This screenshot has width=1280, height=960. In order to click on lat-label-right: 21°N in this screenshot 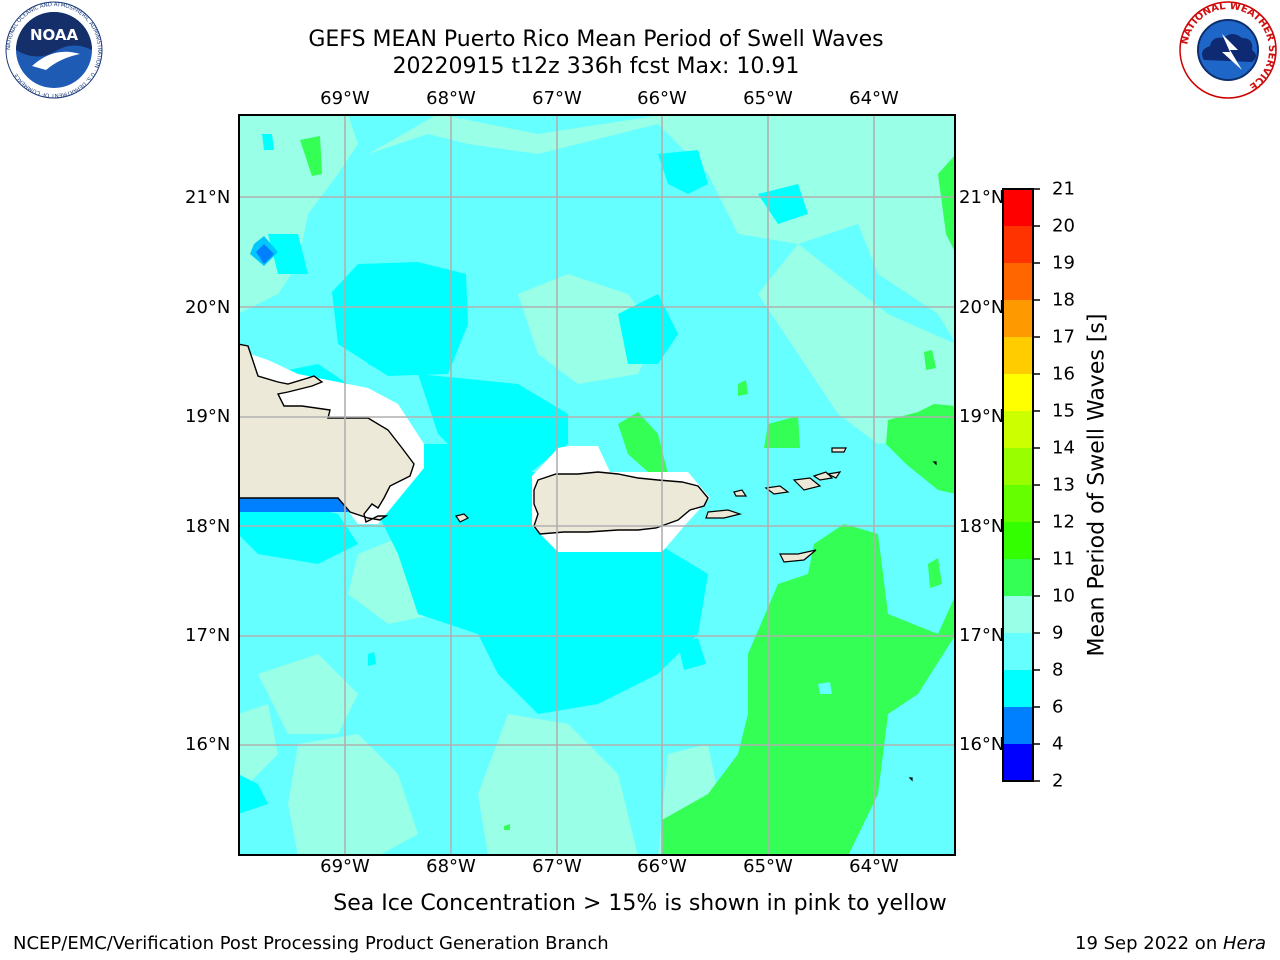, I will do `click(982, 197)`.